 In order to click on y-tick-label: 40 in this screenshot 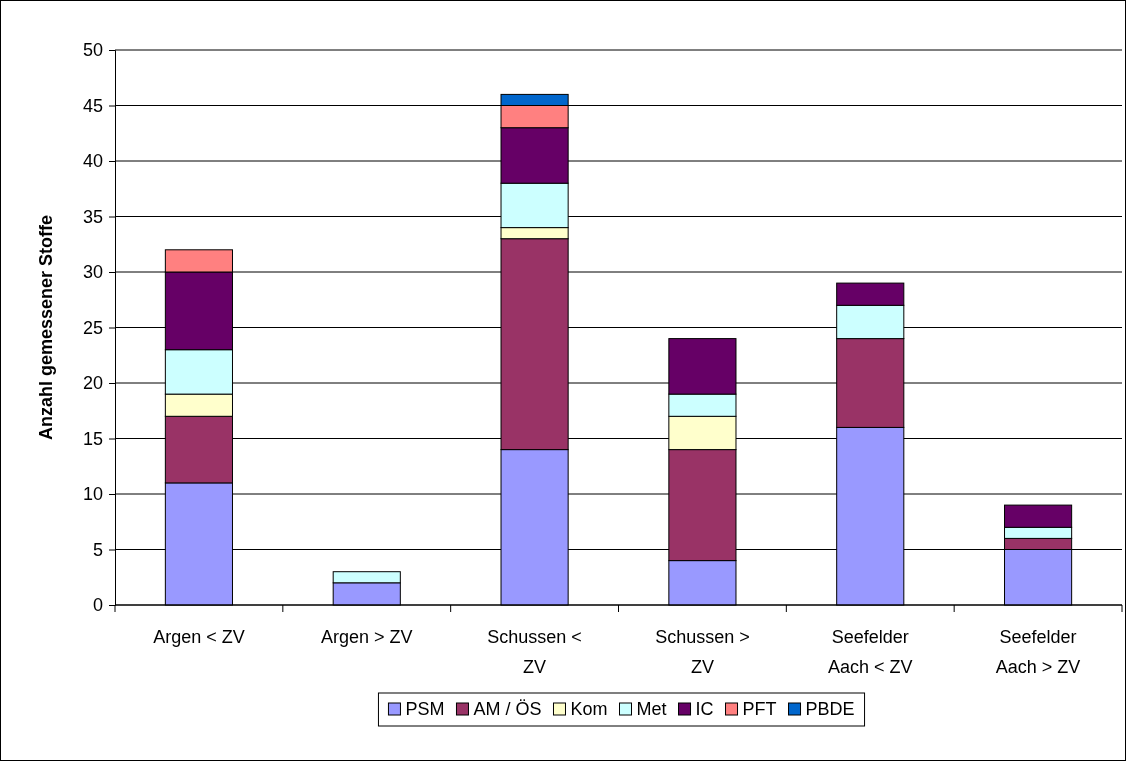, I will do `click(92, 161)`.